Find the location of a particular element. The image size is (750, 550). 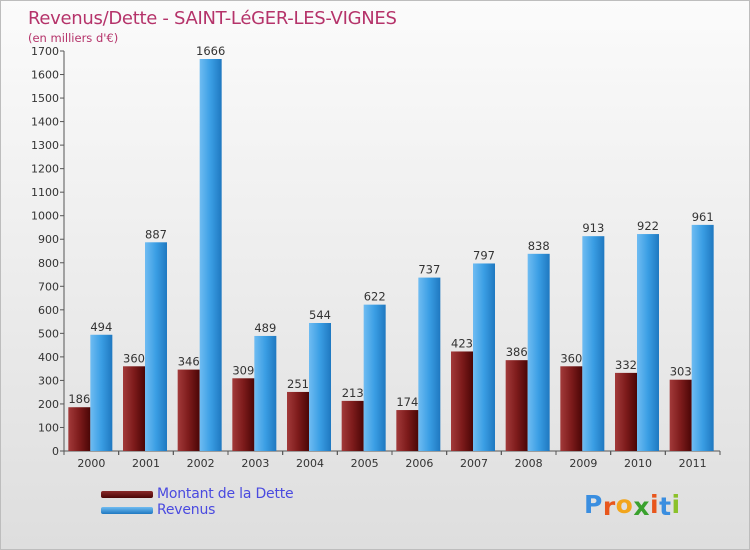

y-tick-label: 1000 is located at coordinates (45, 216).